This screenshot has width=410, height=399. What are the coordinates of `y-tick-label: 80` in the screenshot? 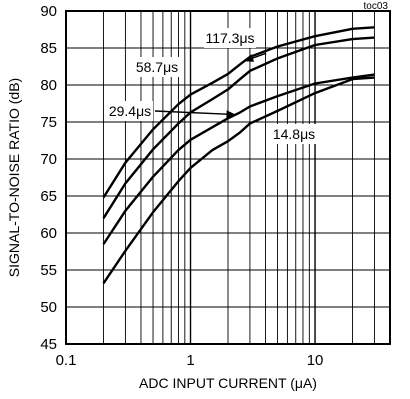 It's located at (48, 85).